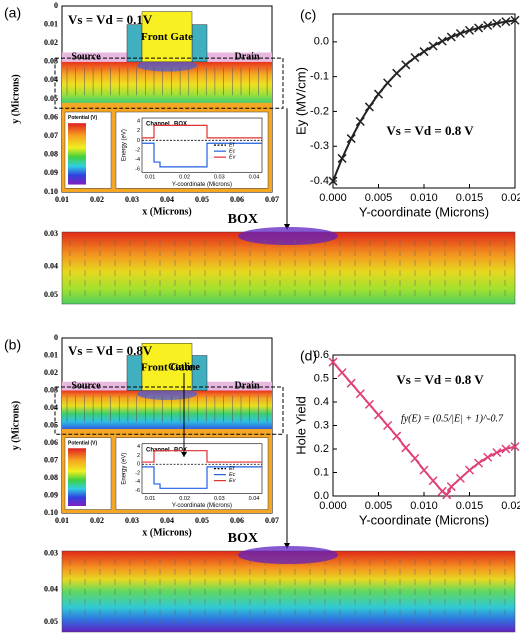  Describe the element at coordinates (288, 591) in the screenshot. I see `strip` at that location.